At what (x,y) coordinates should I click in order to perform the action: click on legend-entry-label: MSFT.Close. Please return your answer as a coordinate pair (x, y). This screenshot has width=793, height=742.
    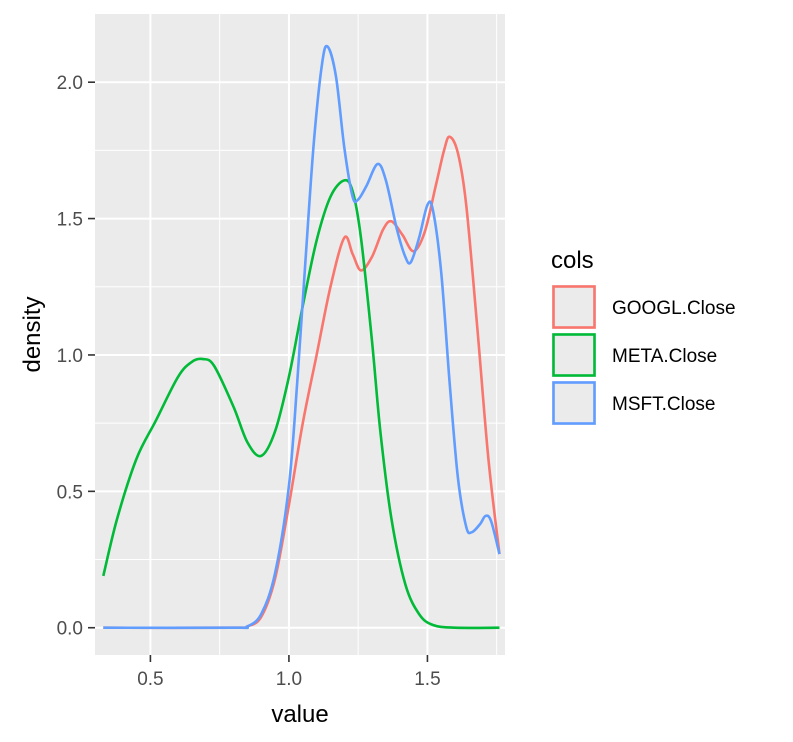
    Looking at the image, I should click on (663, 404).